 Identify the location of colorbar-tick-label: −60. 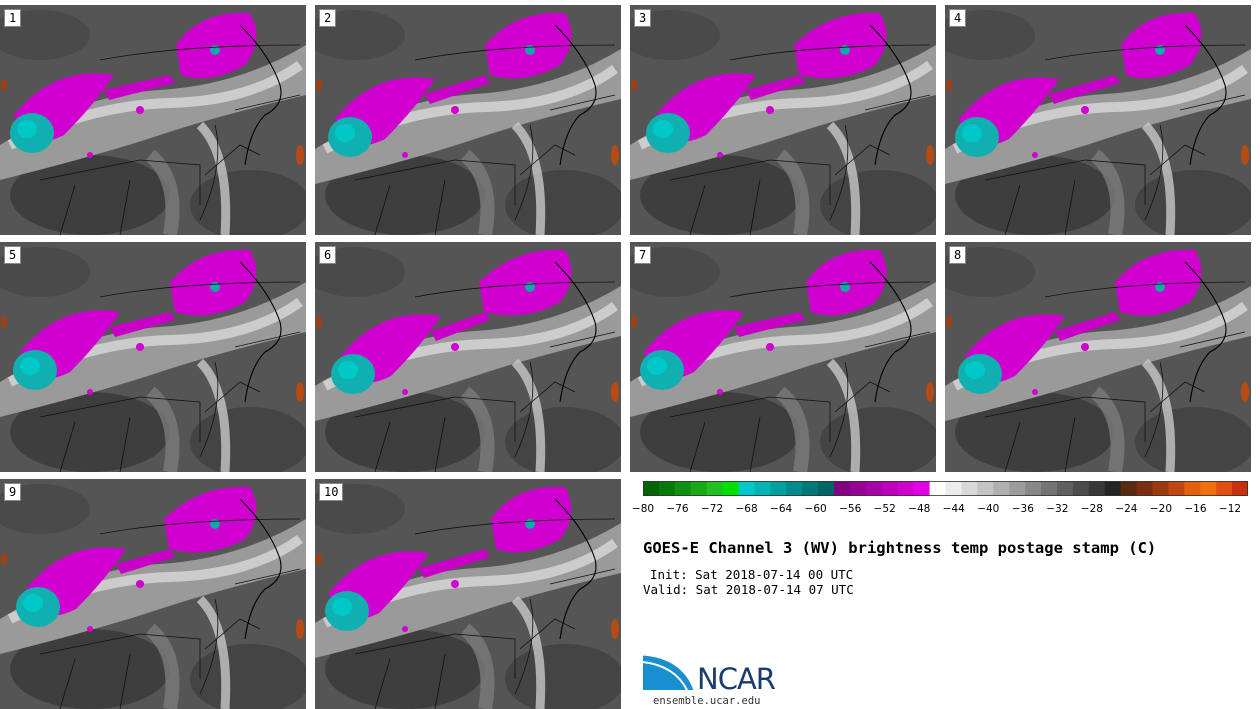
(815, 509).